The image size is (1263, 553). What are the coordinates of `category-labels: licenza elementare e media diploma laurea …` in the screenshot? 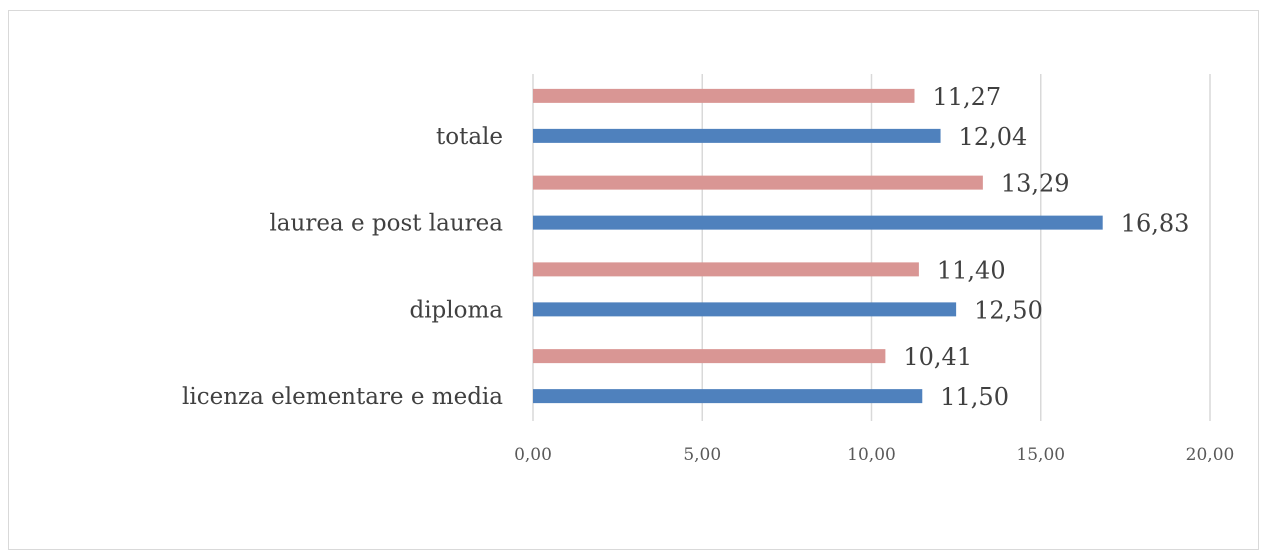 It's located at (342, 267).